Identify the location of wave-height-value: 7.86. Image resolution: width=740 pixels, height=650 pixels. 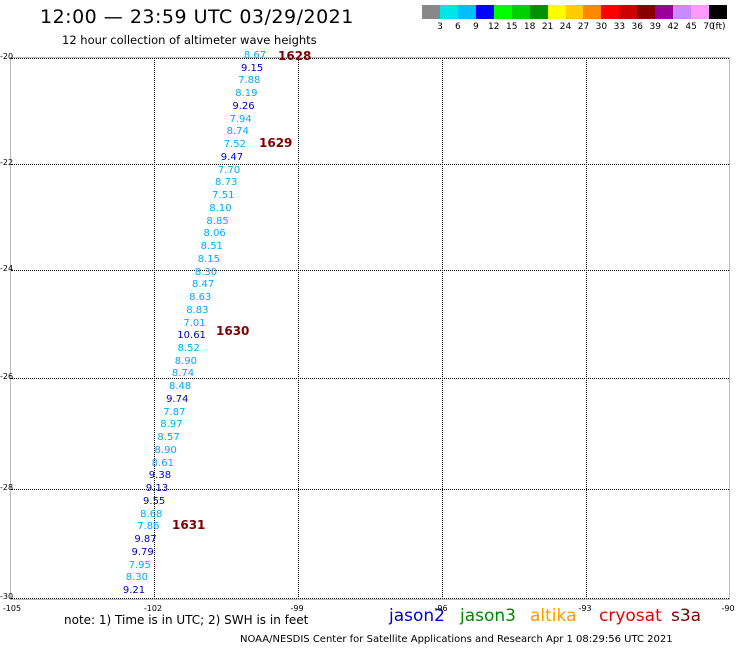
(148, 527).